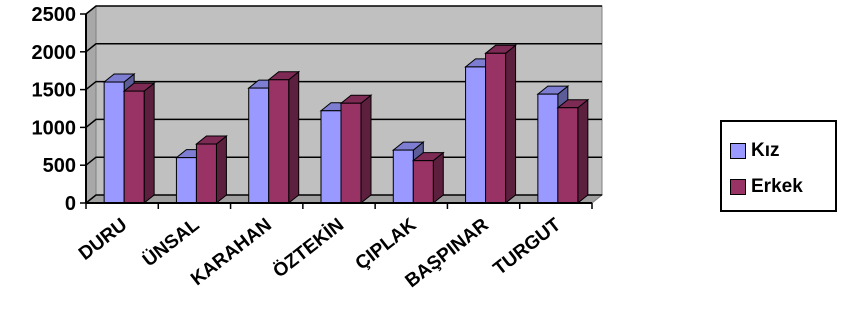  What do you see at coordinates (171, 242) in the screenshot?
I see `category-label: ÜNSAL` at bounding box center [171, 242].